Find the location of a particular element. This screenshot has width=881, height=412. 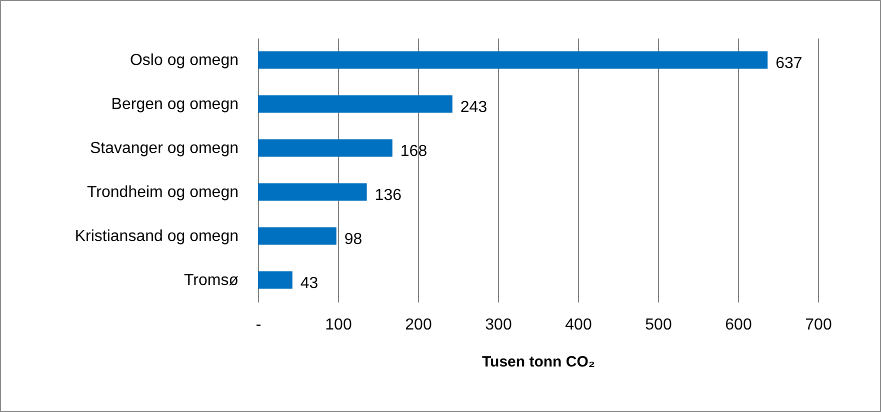

data-label: 43 is located at coordinates (309, 283).